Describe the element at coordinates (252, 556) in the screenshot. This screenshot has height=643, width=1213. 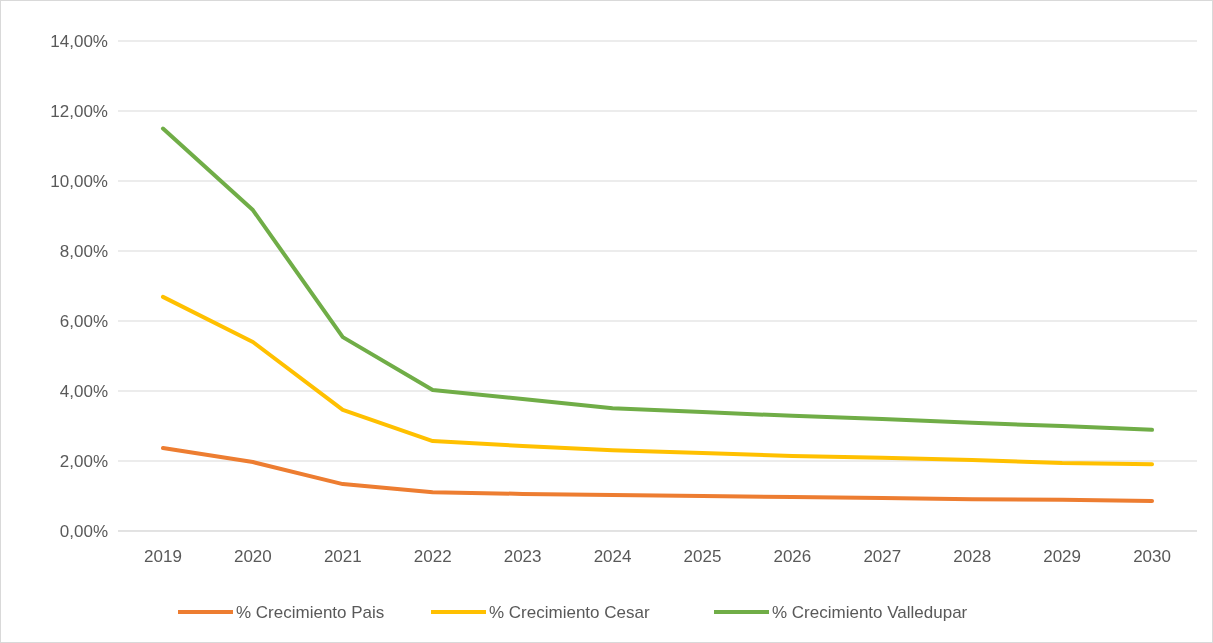
I see `x-tick-label: 2020` at that location.